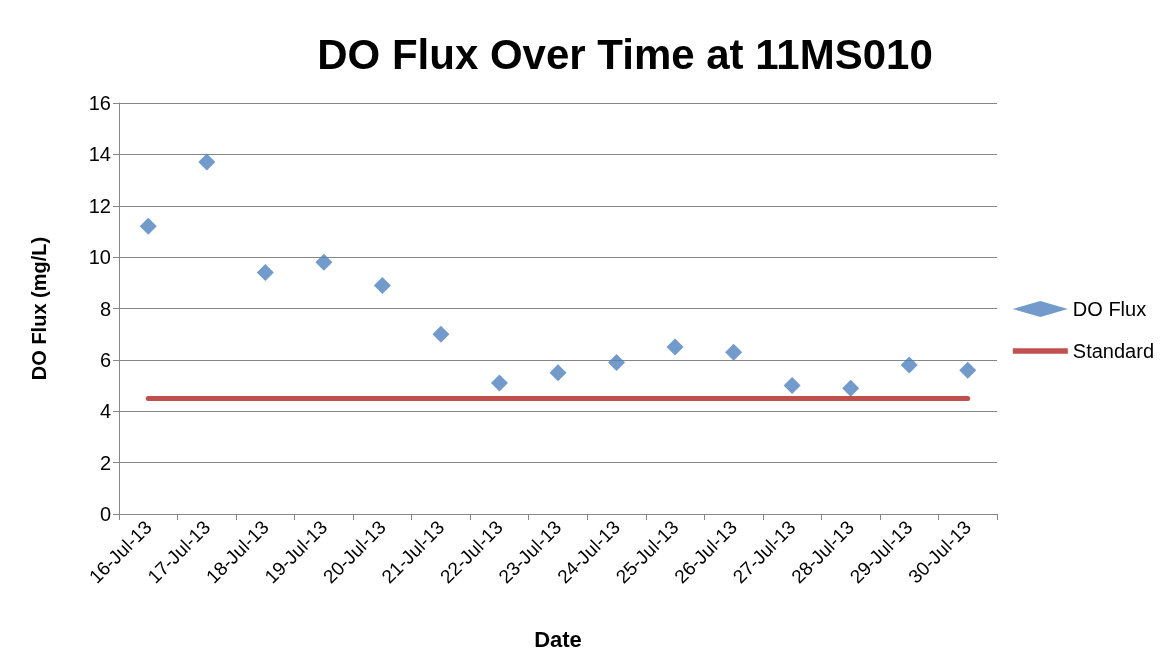 This screenshot has width=1169, height=660. What do you see at coordinates (105, 411) in the screenshot?
I see `y-tick-label: 4` at bounding box center [105, 411].